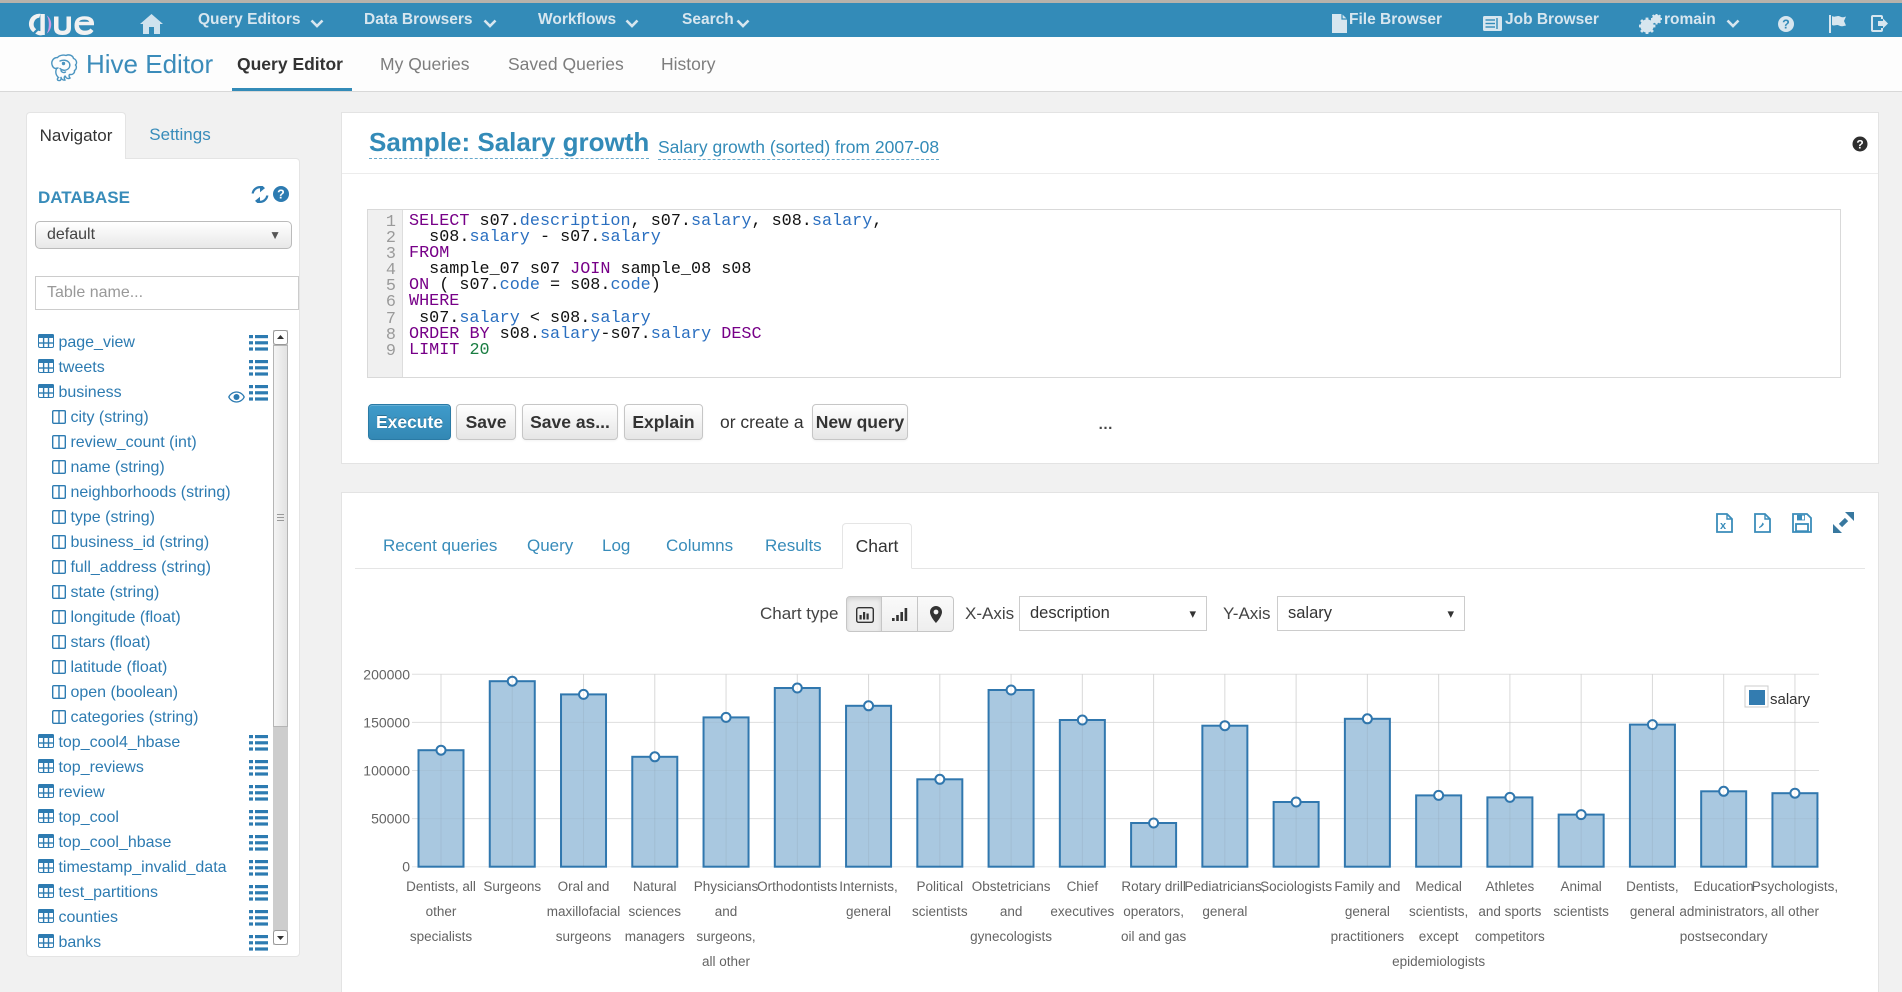 The height and width of the screenshot is (992, 1902). I want to click on svg-text: 100000, so click(386, 771).